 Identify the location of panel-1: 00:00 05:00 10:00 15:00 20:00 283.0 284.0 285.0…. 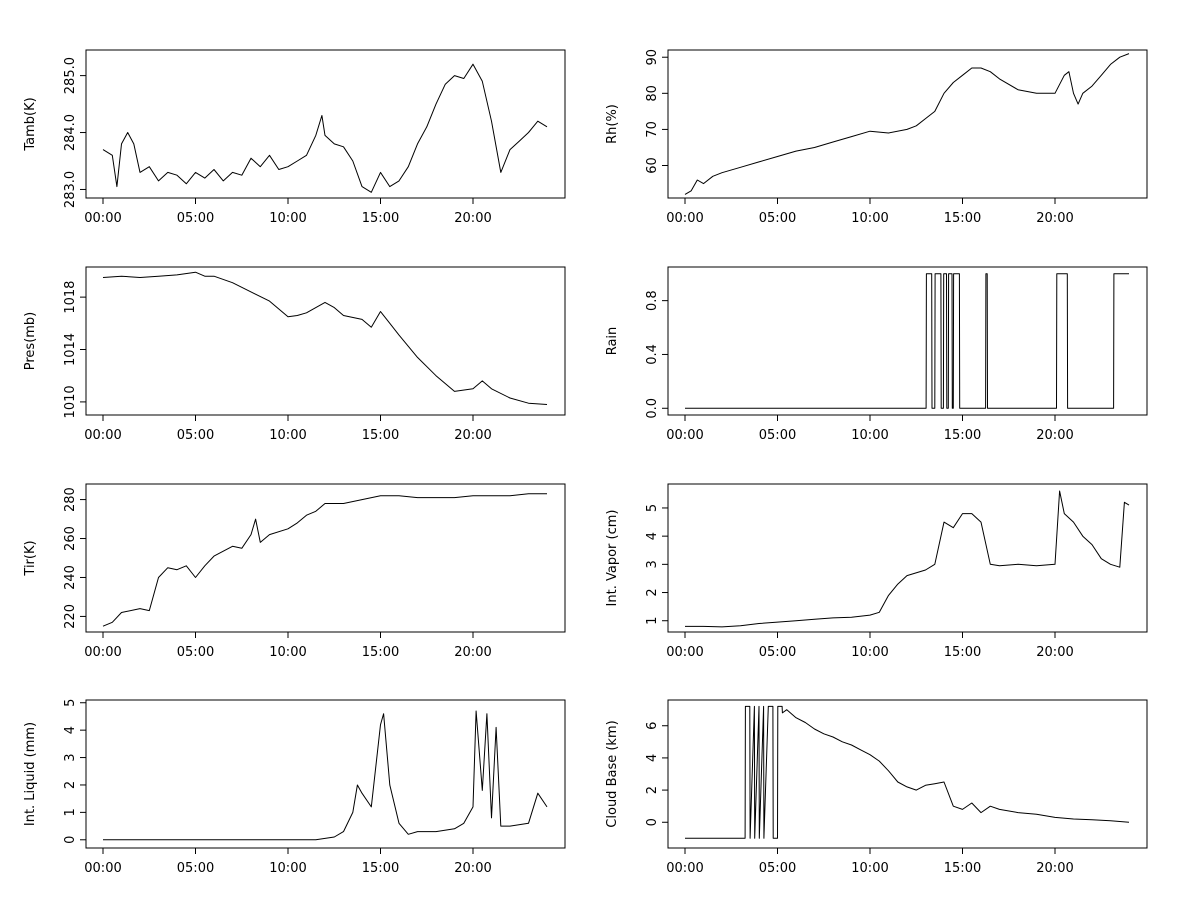
(294, 137).